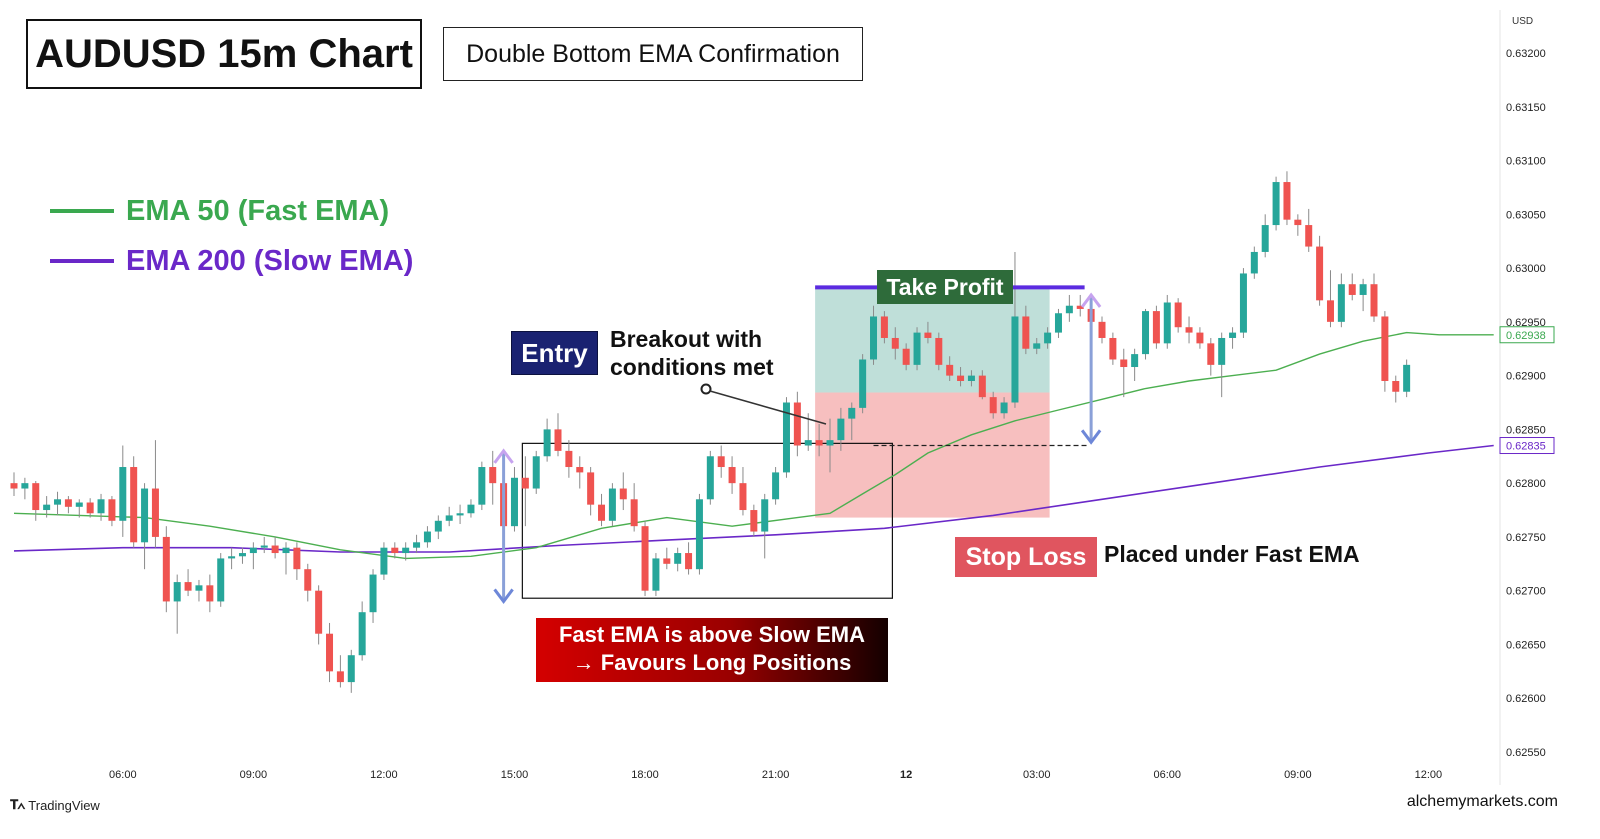 The height and width of the screenshot is (839, 1600). What do you see at coordinates (706, 389) in the screenshot?
I see `pointer-dot` at bounding box center [706, 389].